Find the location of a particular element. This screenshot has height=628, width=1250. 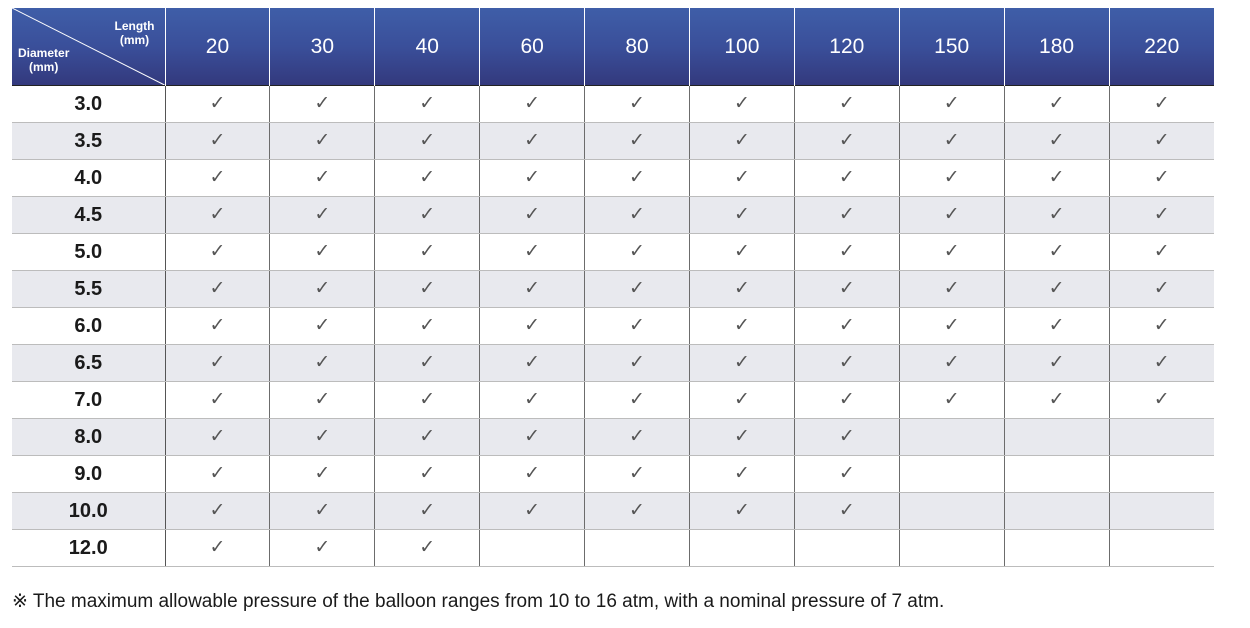

diameter-cell: 6.5 is located at coordinates (89, 363).